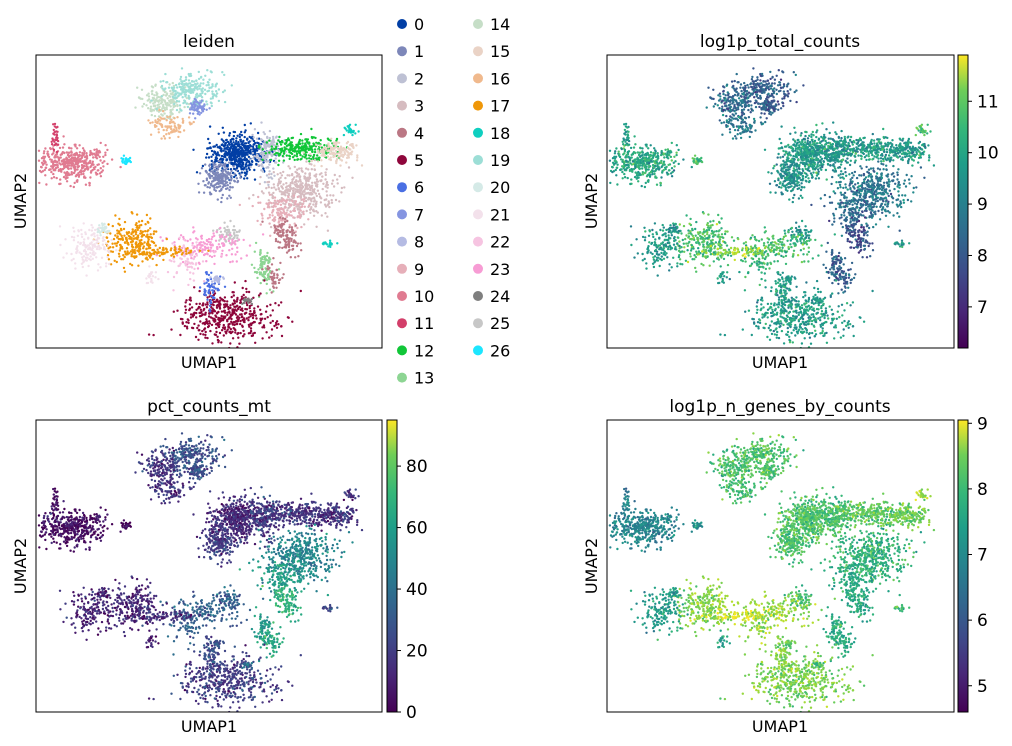 The height and width of the screenshot is (746, 1012). Describe the element at coordinates (491, 214) in the screenshot. I see `legend-item-21: 21` at that location.